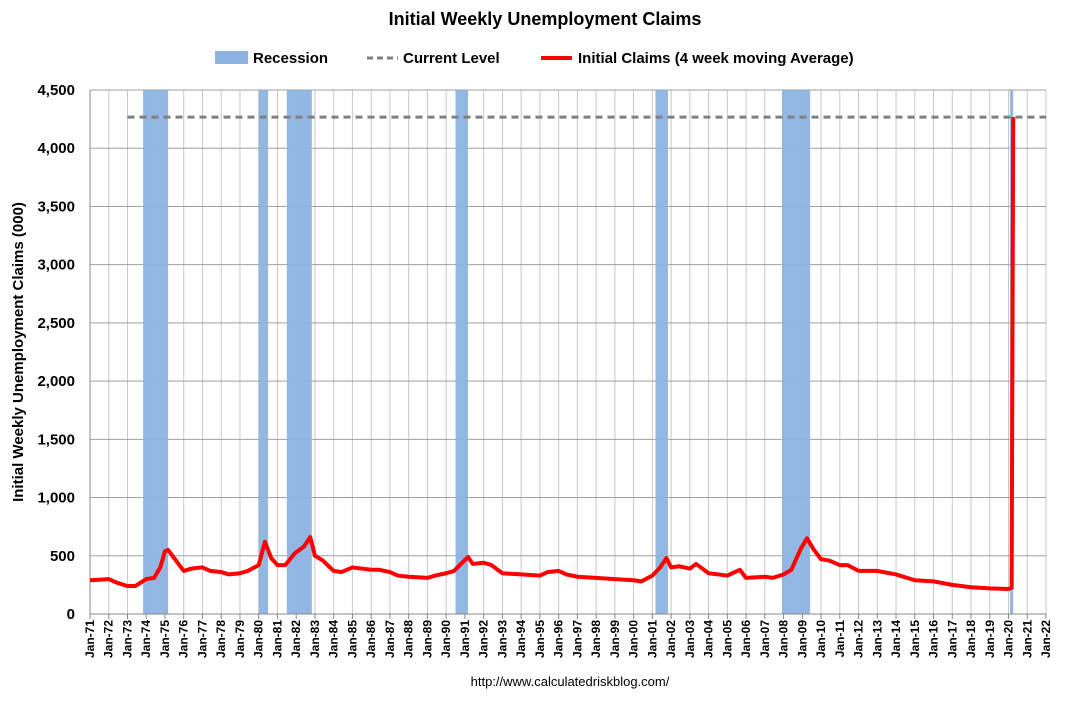 The height and width of the screenshot is (704, 1068). What do you see at coordinates (990, 639) in the screenshot?
I see `x-tick-label: Jan-19` at bounding box center [990, 639].